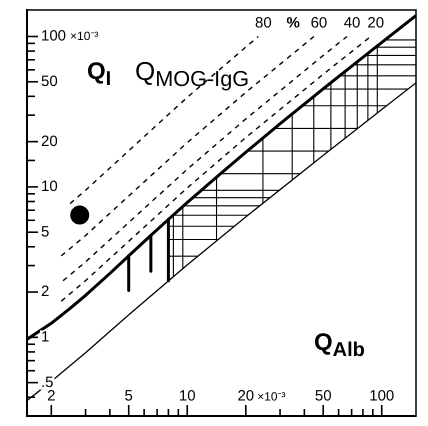 This screenshot has width=428, height=426. What do you see at coordinates (352, 23) in the screenshot?
I see `series-label: 40` at bounding box center [352, 23].